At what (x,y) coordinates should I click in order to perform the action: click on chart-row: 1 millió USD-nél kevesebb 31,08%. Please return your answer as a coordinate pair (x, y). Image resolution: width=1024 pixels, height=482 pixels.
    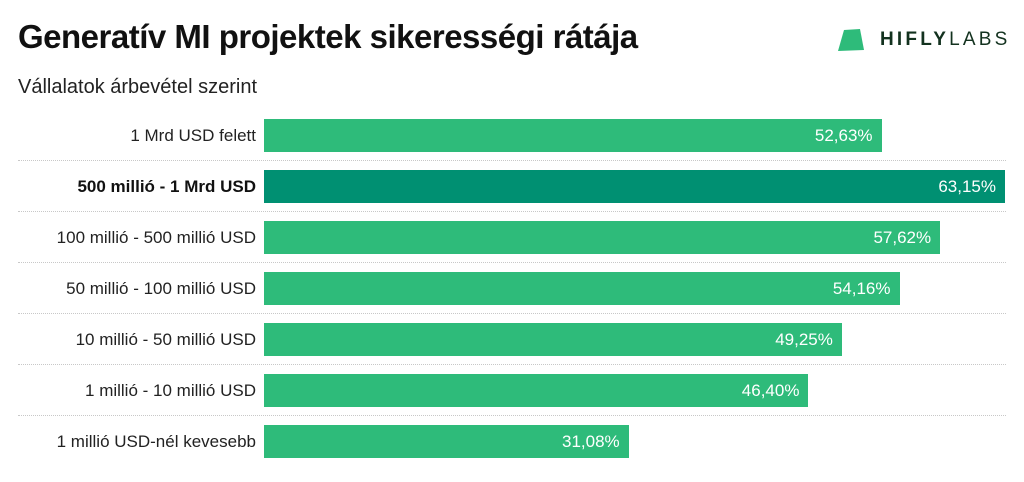
    Looking at the image, I should click on (512, 441).